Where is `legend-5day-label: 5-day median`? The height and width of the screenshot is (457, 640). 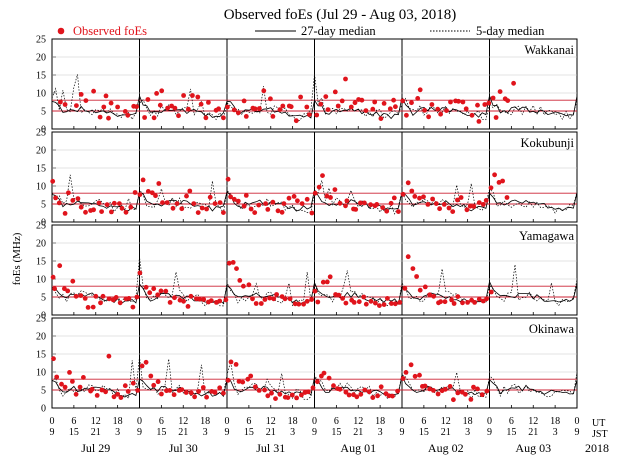 legend-5day-label: 5-day median is located at coordinates (510, 31).